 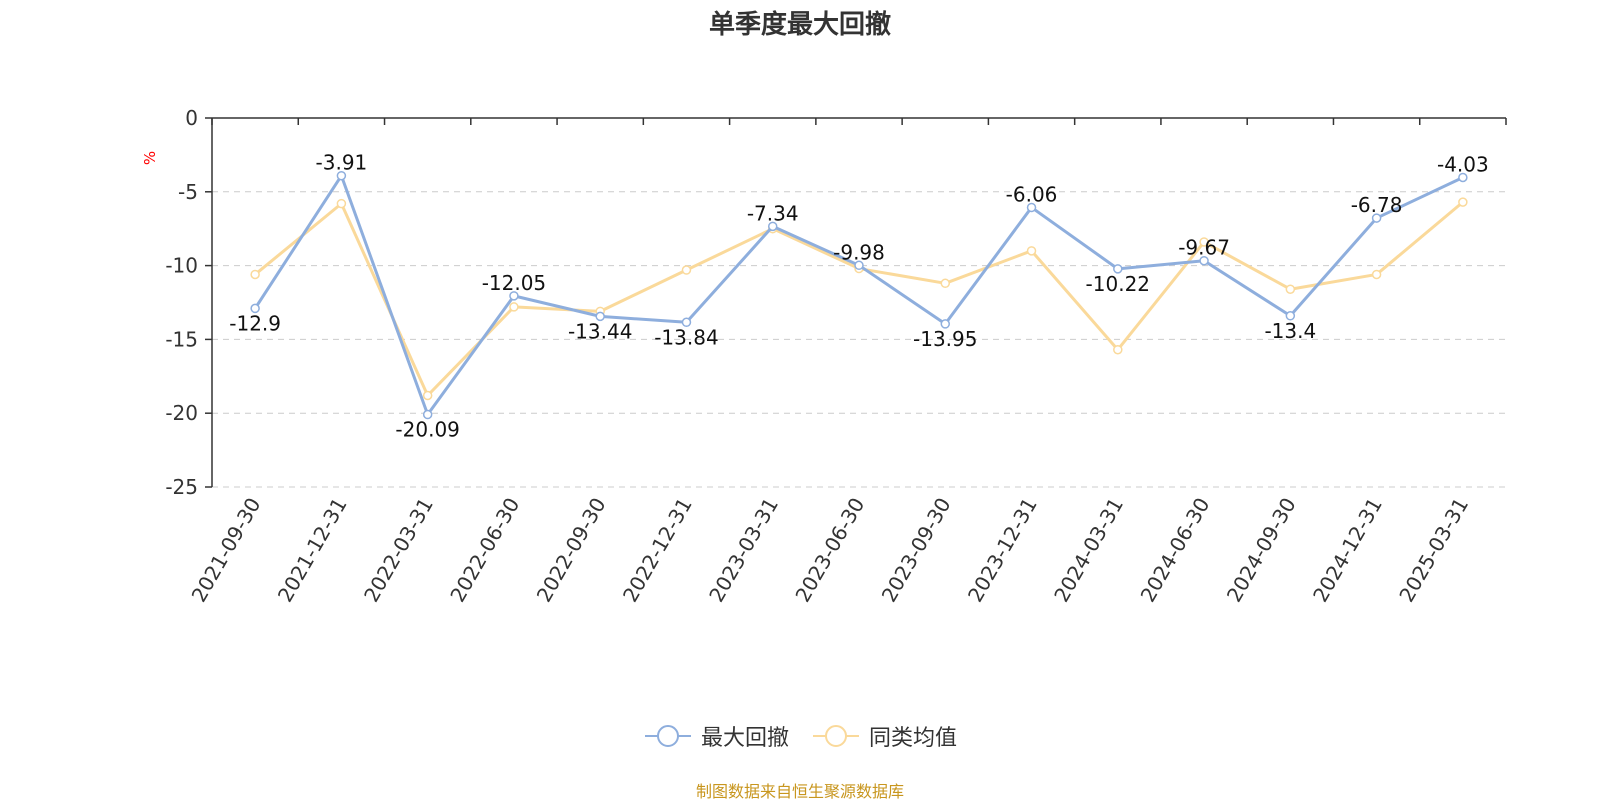 I want to click on data-label: -10.22, so click(x=1118, y=284).